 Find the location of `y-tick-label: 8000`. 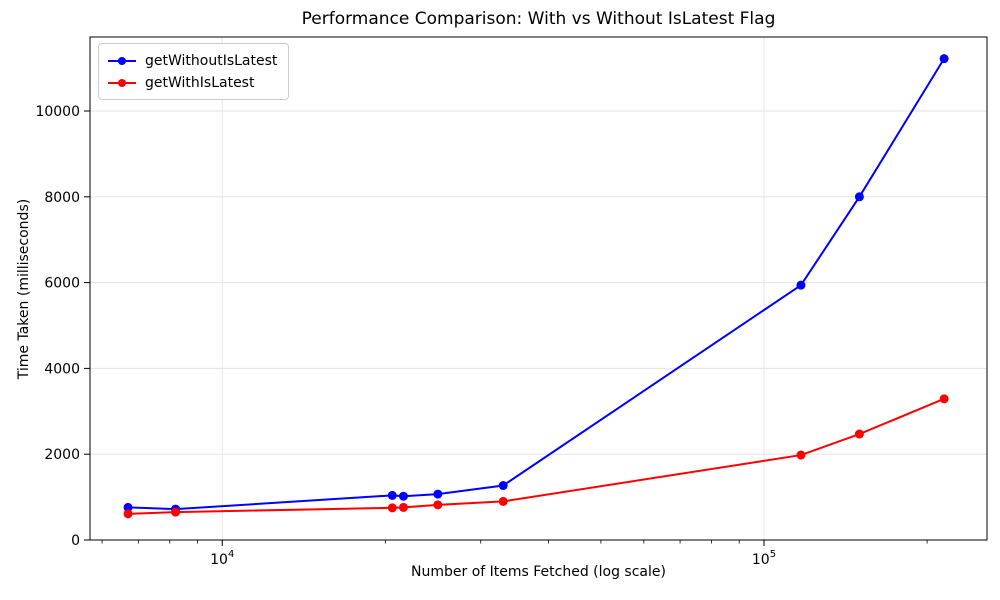

y-tick-label: 8000 is located at coordinates (62, 198).